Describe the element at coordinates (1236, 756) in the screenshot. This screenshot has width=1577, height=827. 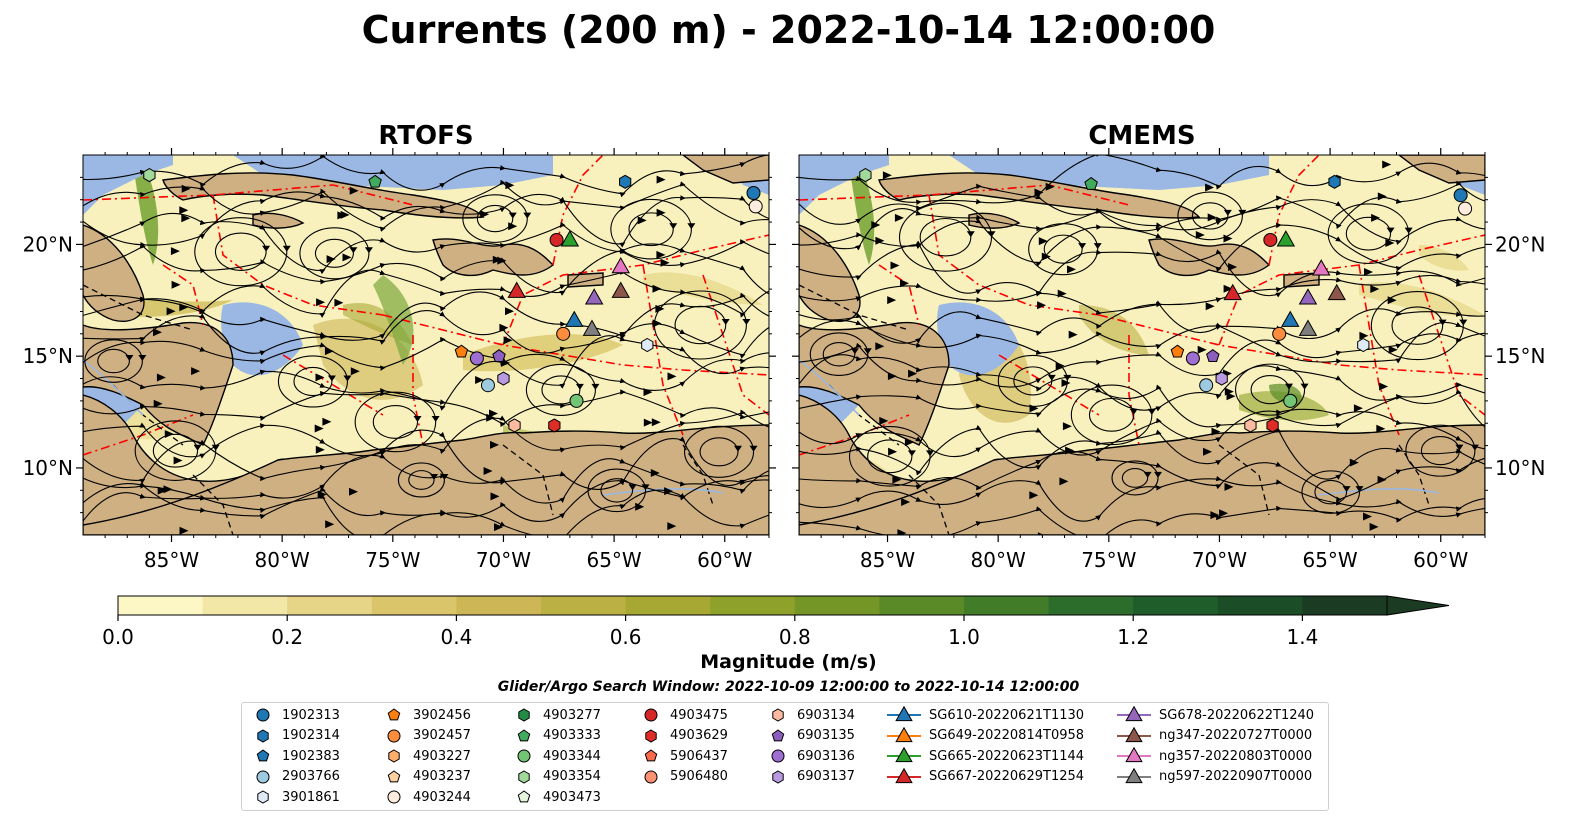
I see `legend-label: ng357-20220803T0000` at that location.